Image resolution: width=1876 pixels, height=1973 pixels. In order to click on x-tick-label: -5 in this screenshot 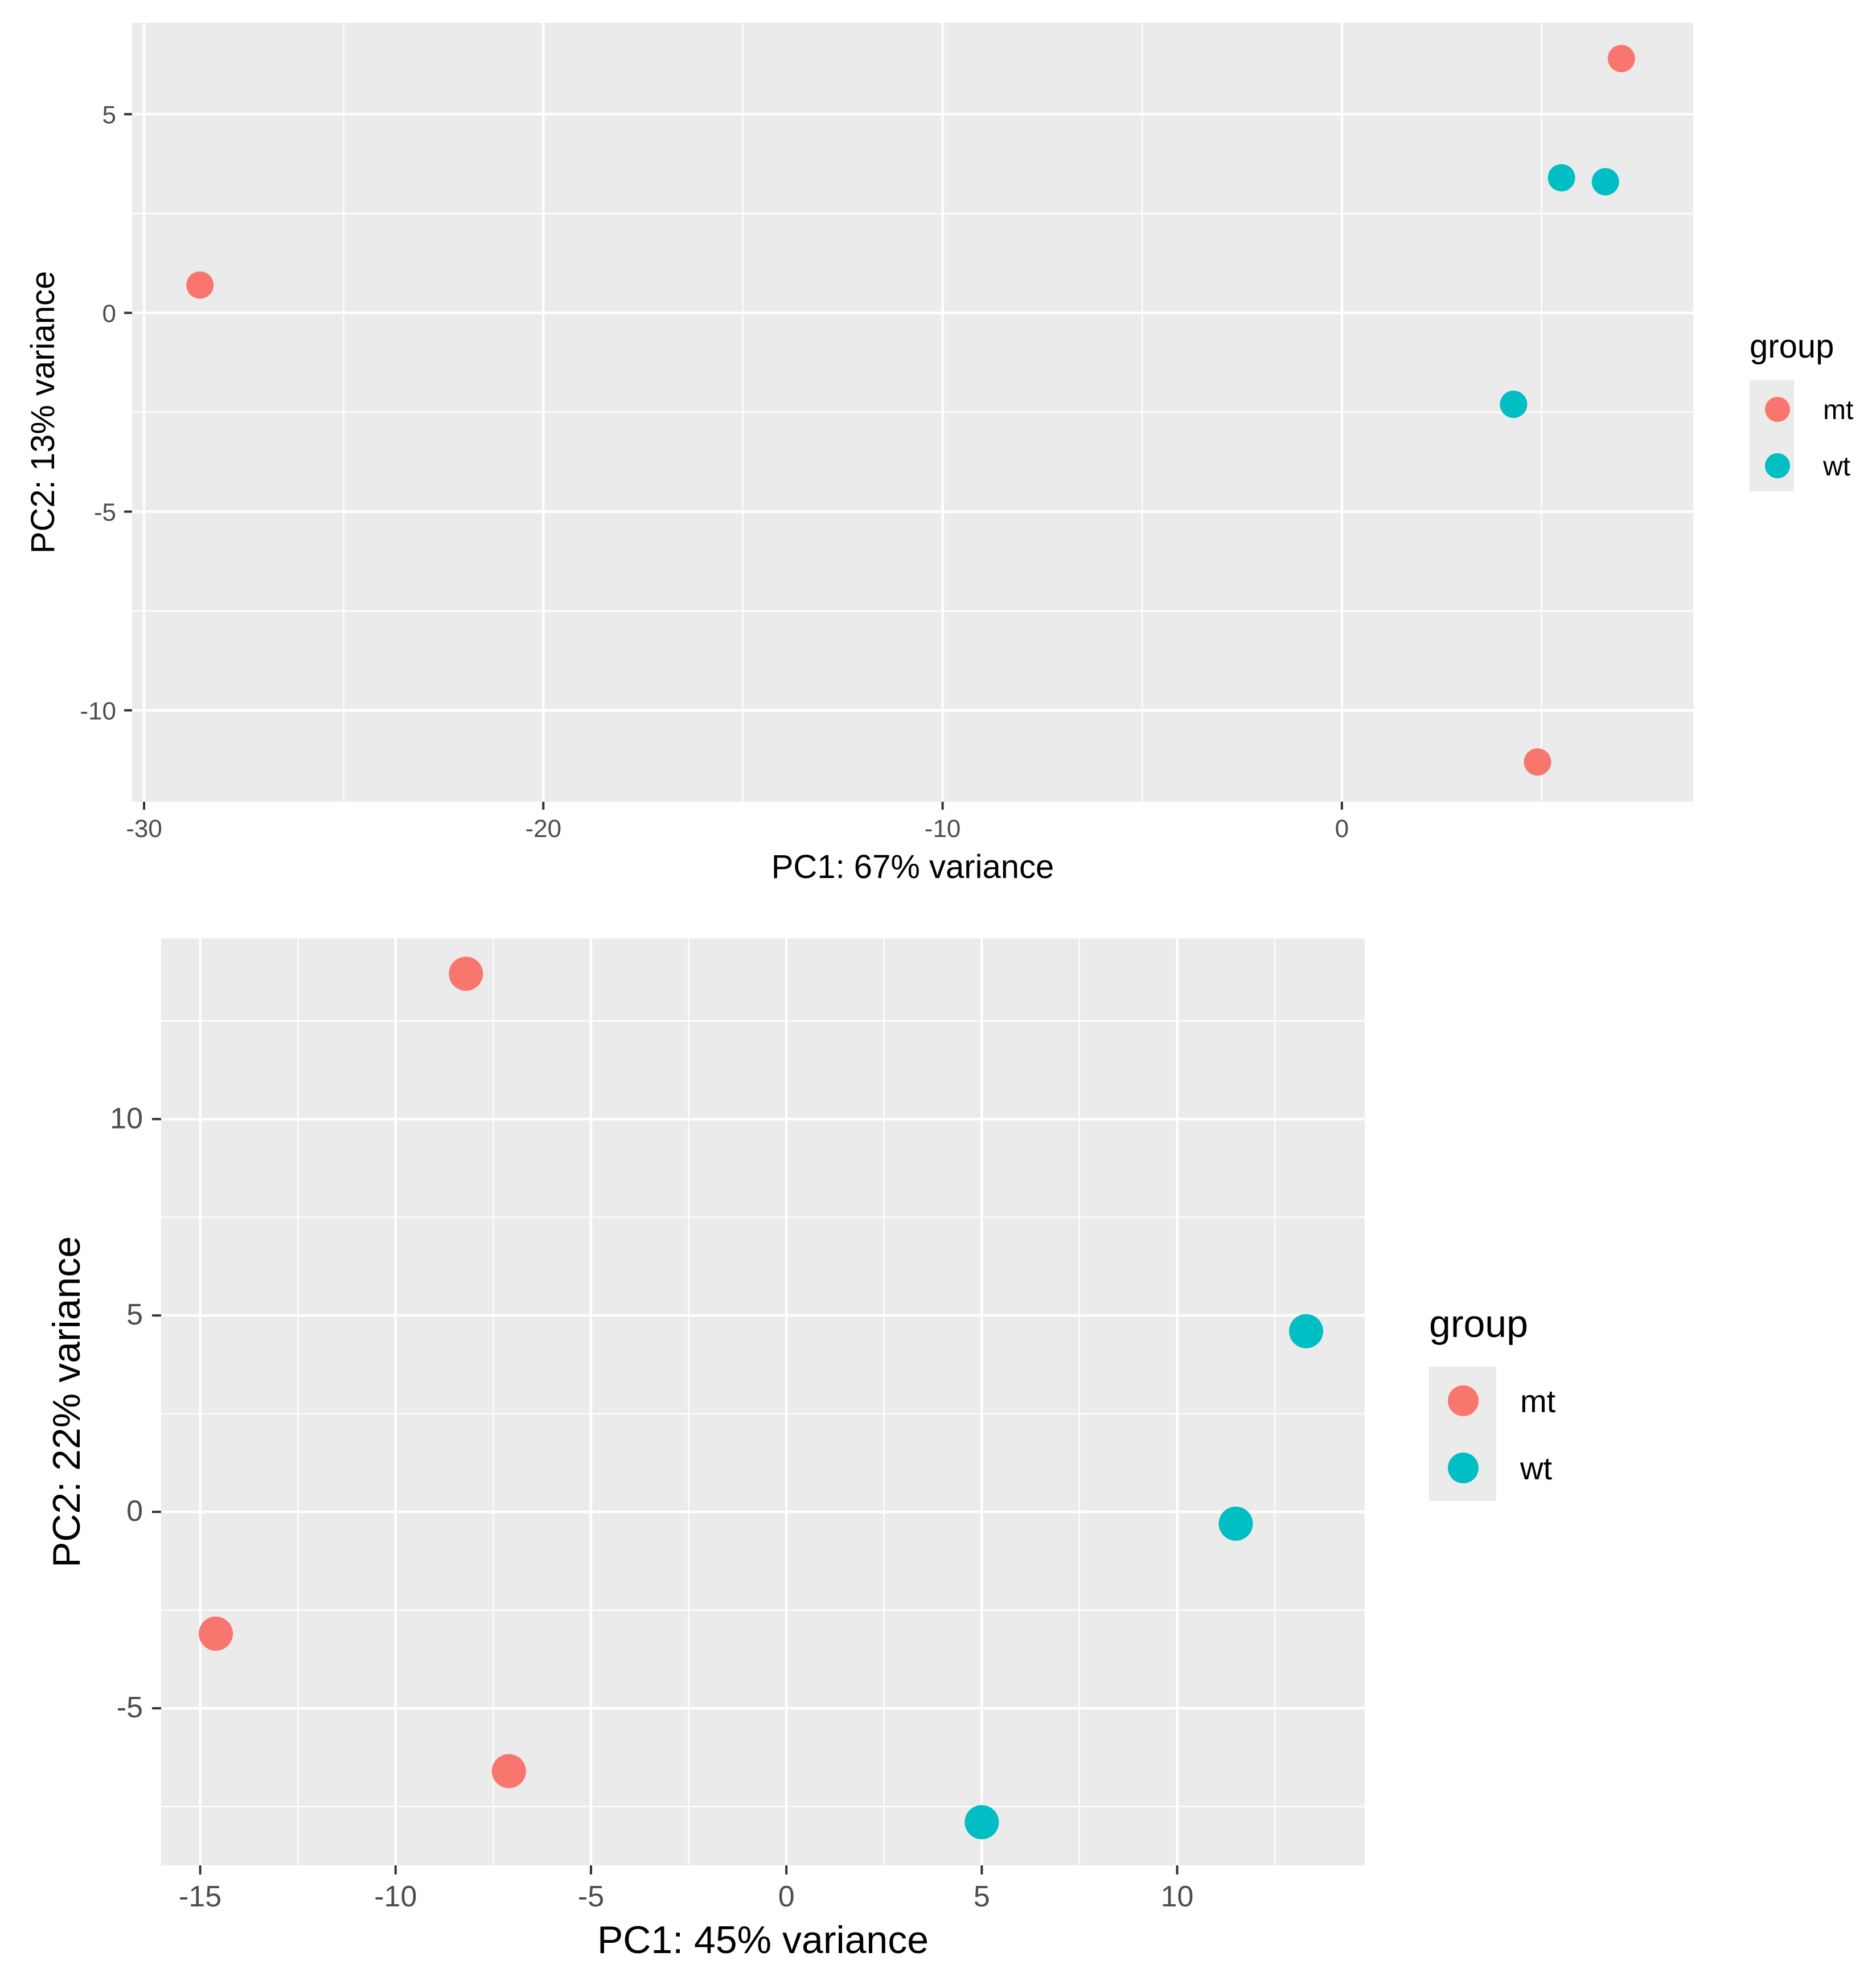, I will do `click(591, 1896)`.